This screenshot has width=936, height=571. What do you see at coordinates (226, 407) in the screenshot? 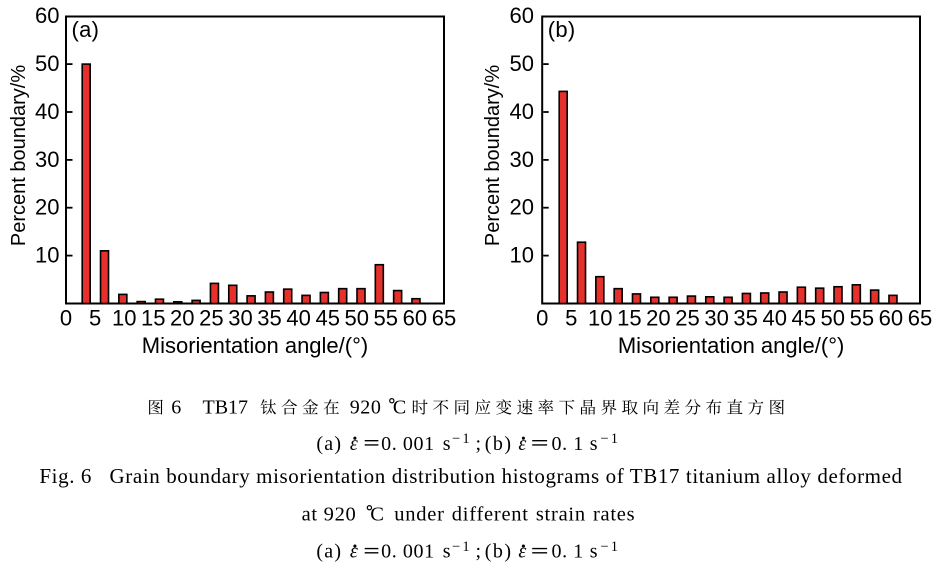
I see `svg-text: TB17` at bounding box center [226, 407].